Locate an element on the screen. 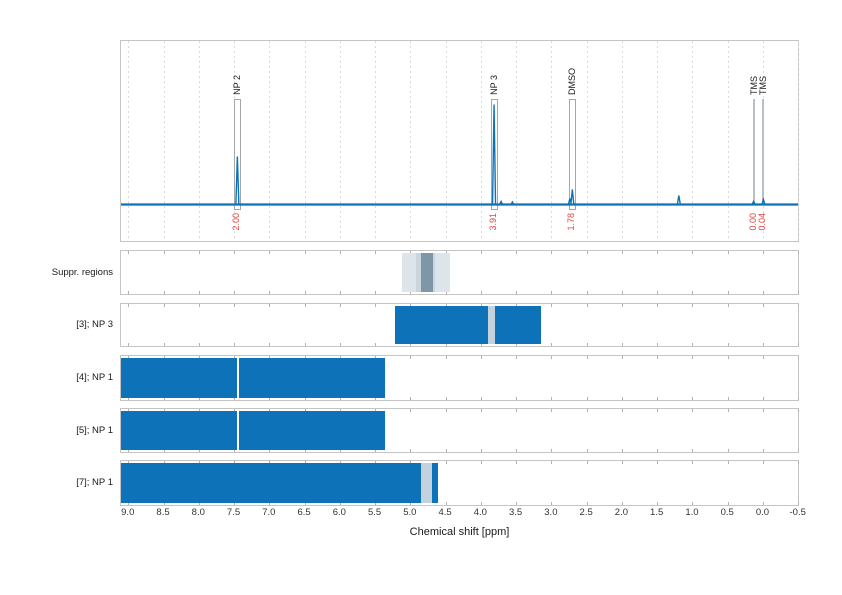 The width and height of the screenshot is (842, 595). axis-tick-label: 3.0 is located at coordinates (551, 512).